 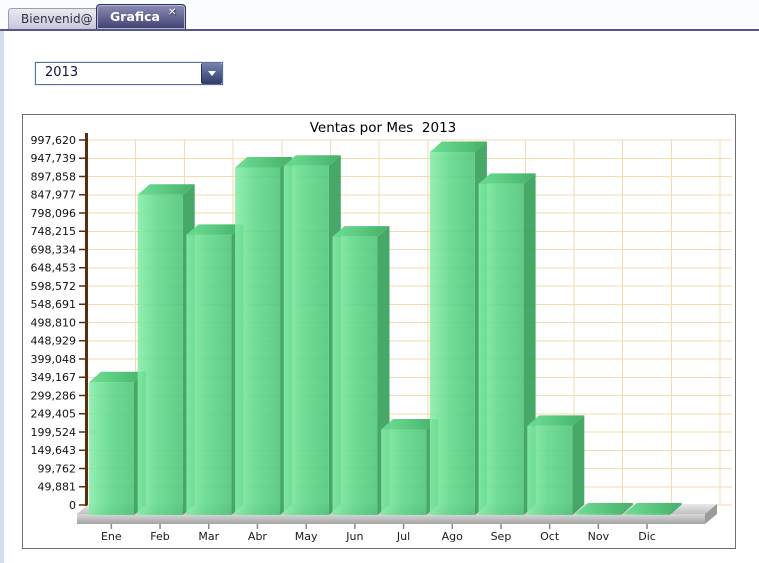 I want to click on svg-text: 648,453, so click(x=54, y=268).